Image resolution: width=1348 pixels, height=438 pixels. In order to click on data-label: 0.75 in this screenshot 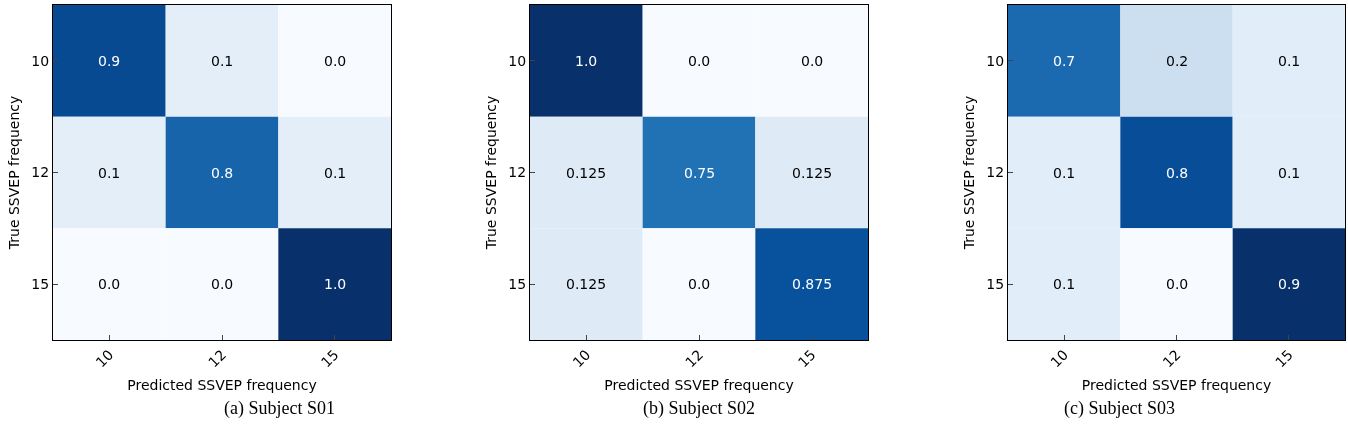, I will do `click(700, 173)`.